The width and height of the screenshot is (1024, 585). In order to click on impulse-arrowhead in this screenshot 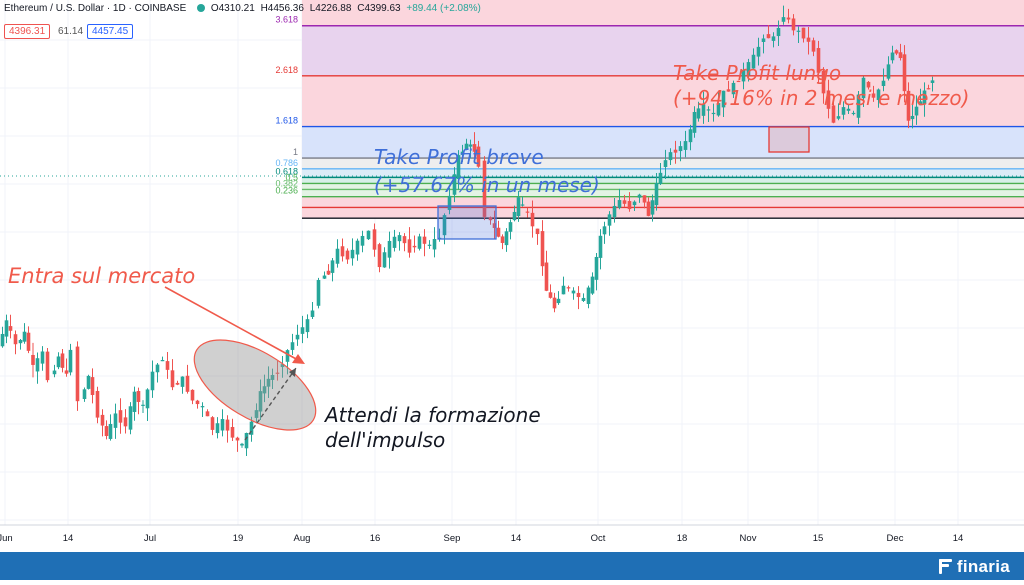, I will do `click(292, 372)`.